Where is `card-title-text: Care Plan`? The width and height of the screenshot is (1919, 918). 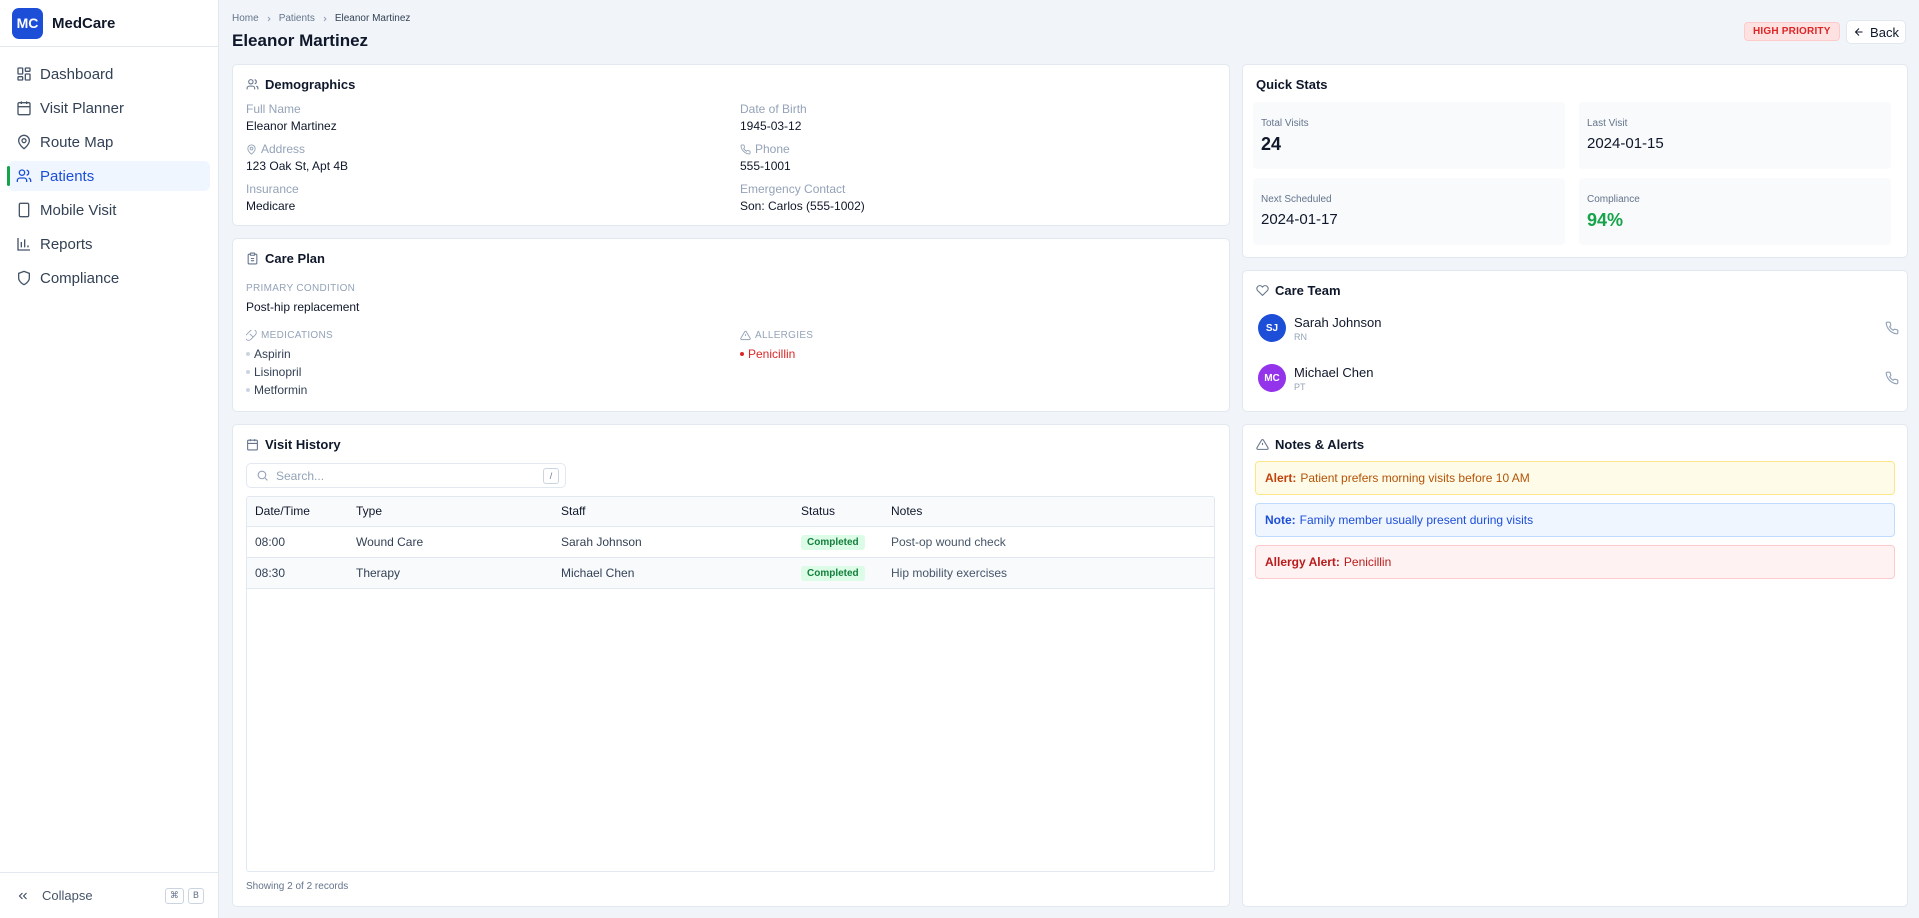 card-title-text: Care Plan is located at coordinates (295, 258).